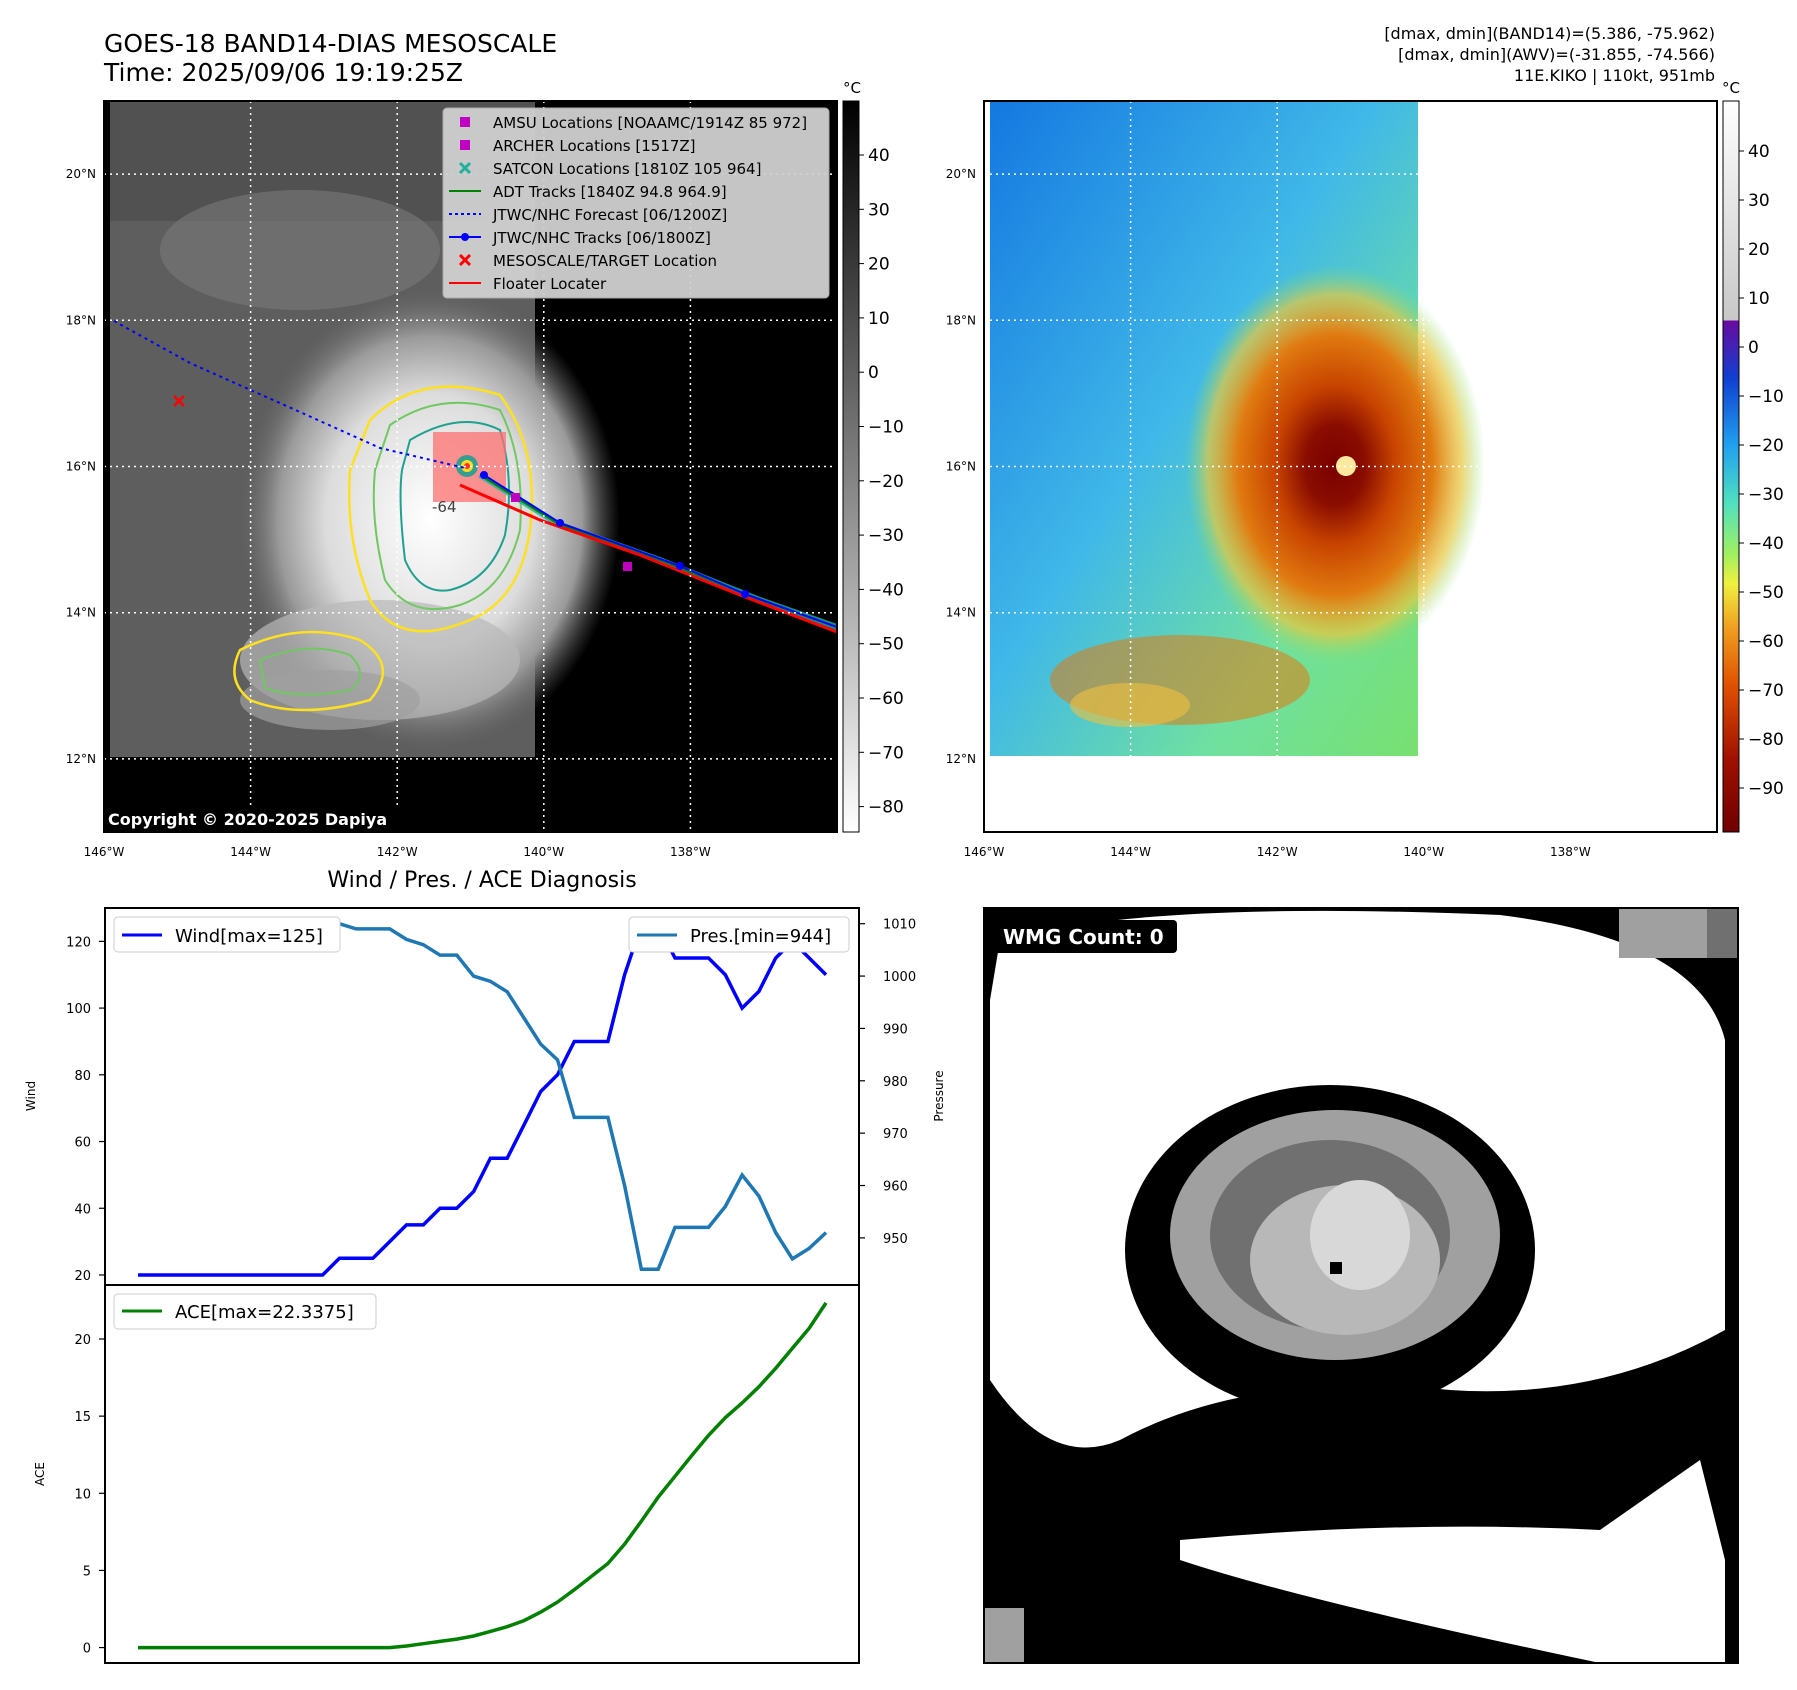 This screenshot has height=1690, width=1797. What do you see at coordinates (87, 1649) in the screenshot?
I see `y-tick-label: 0` at bounding box center [87, 1649].